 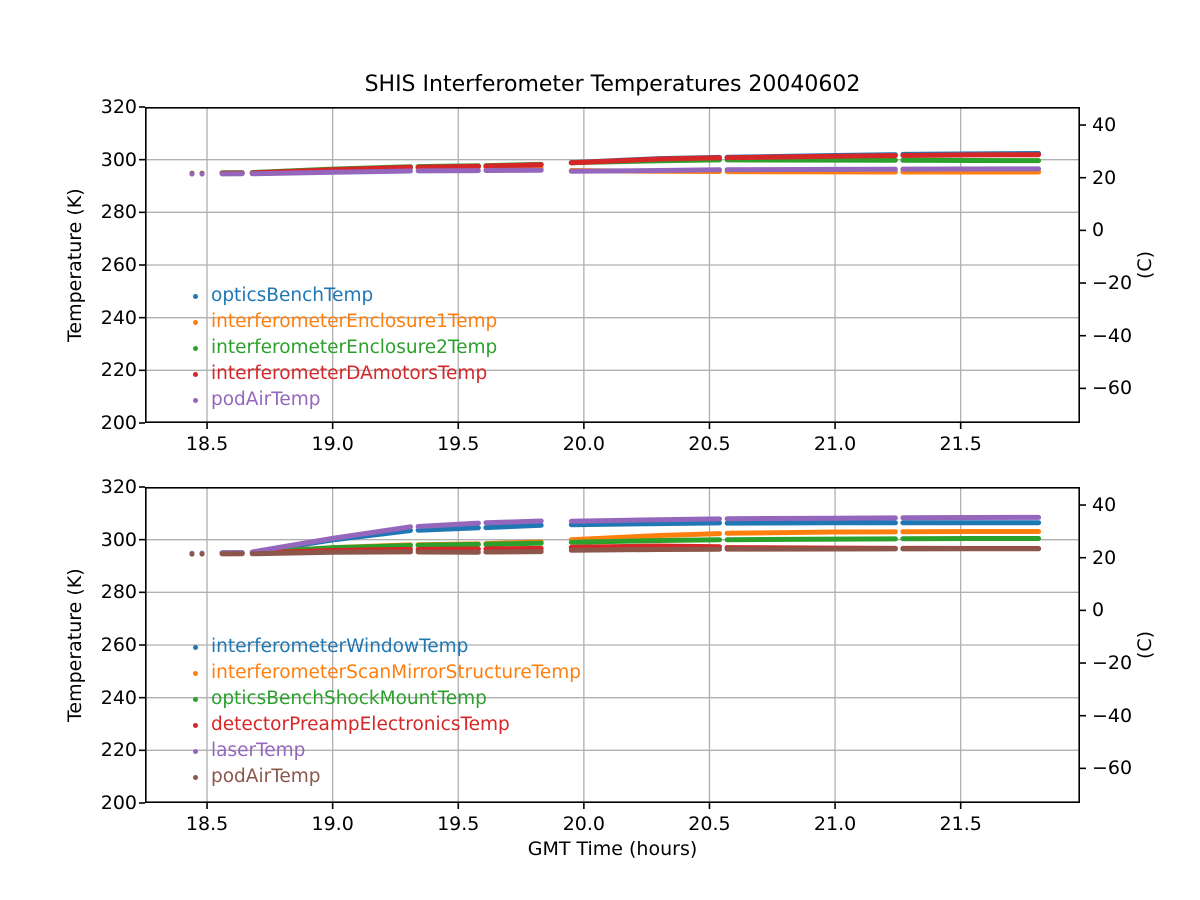 I want to click on legend-item: opticsBenchTemp, so click(x=345, y=296).